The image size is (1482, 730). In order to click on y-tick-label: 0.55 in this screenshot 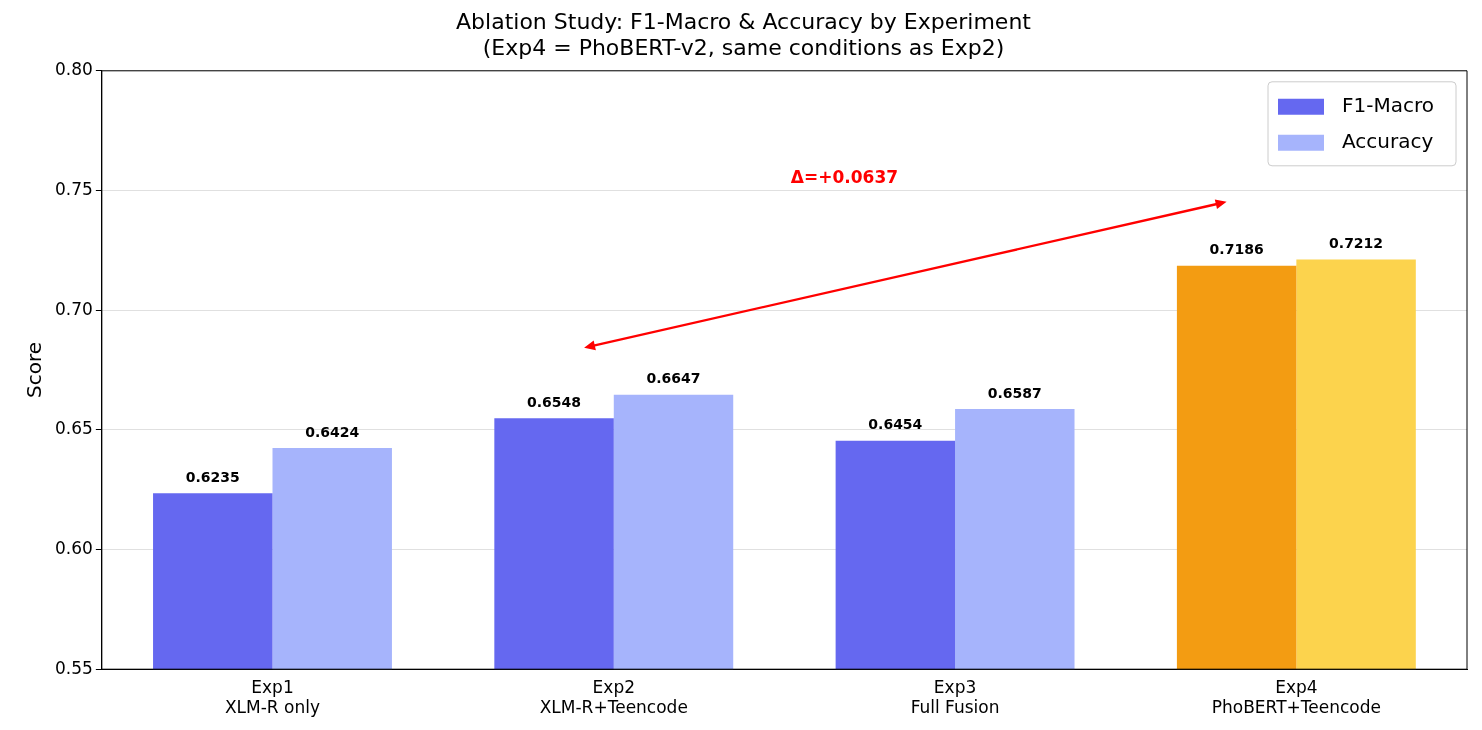, I will do `click(73, 667)`.